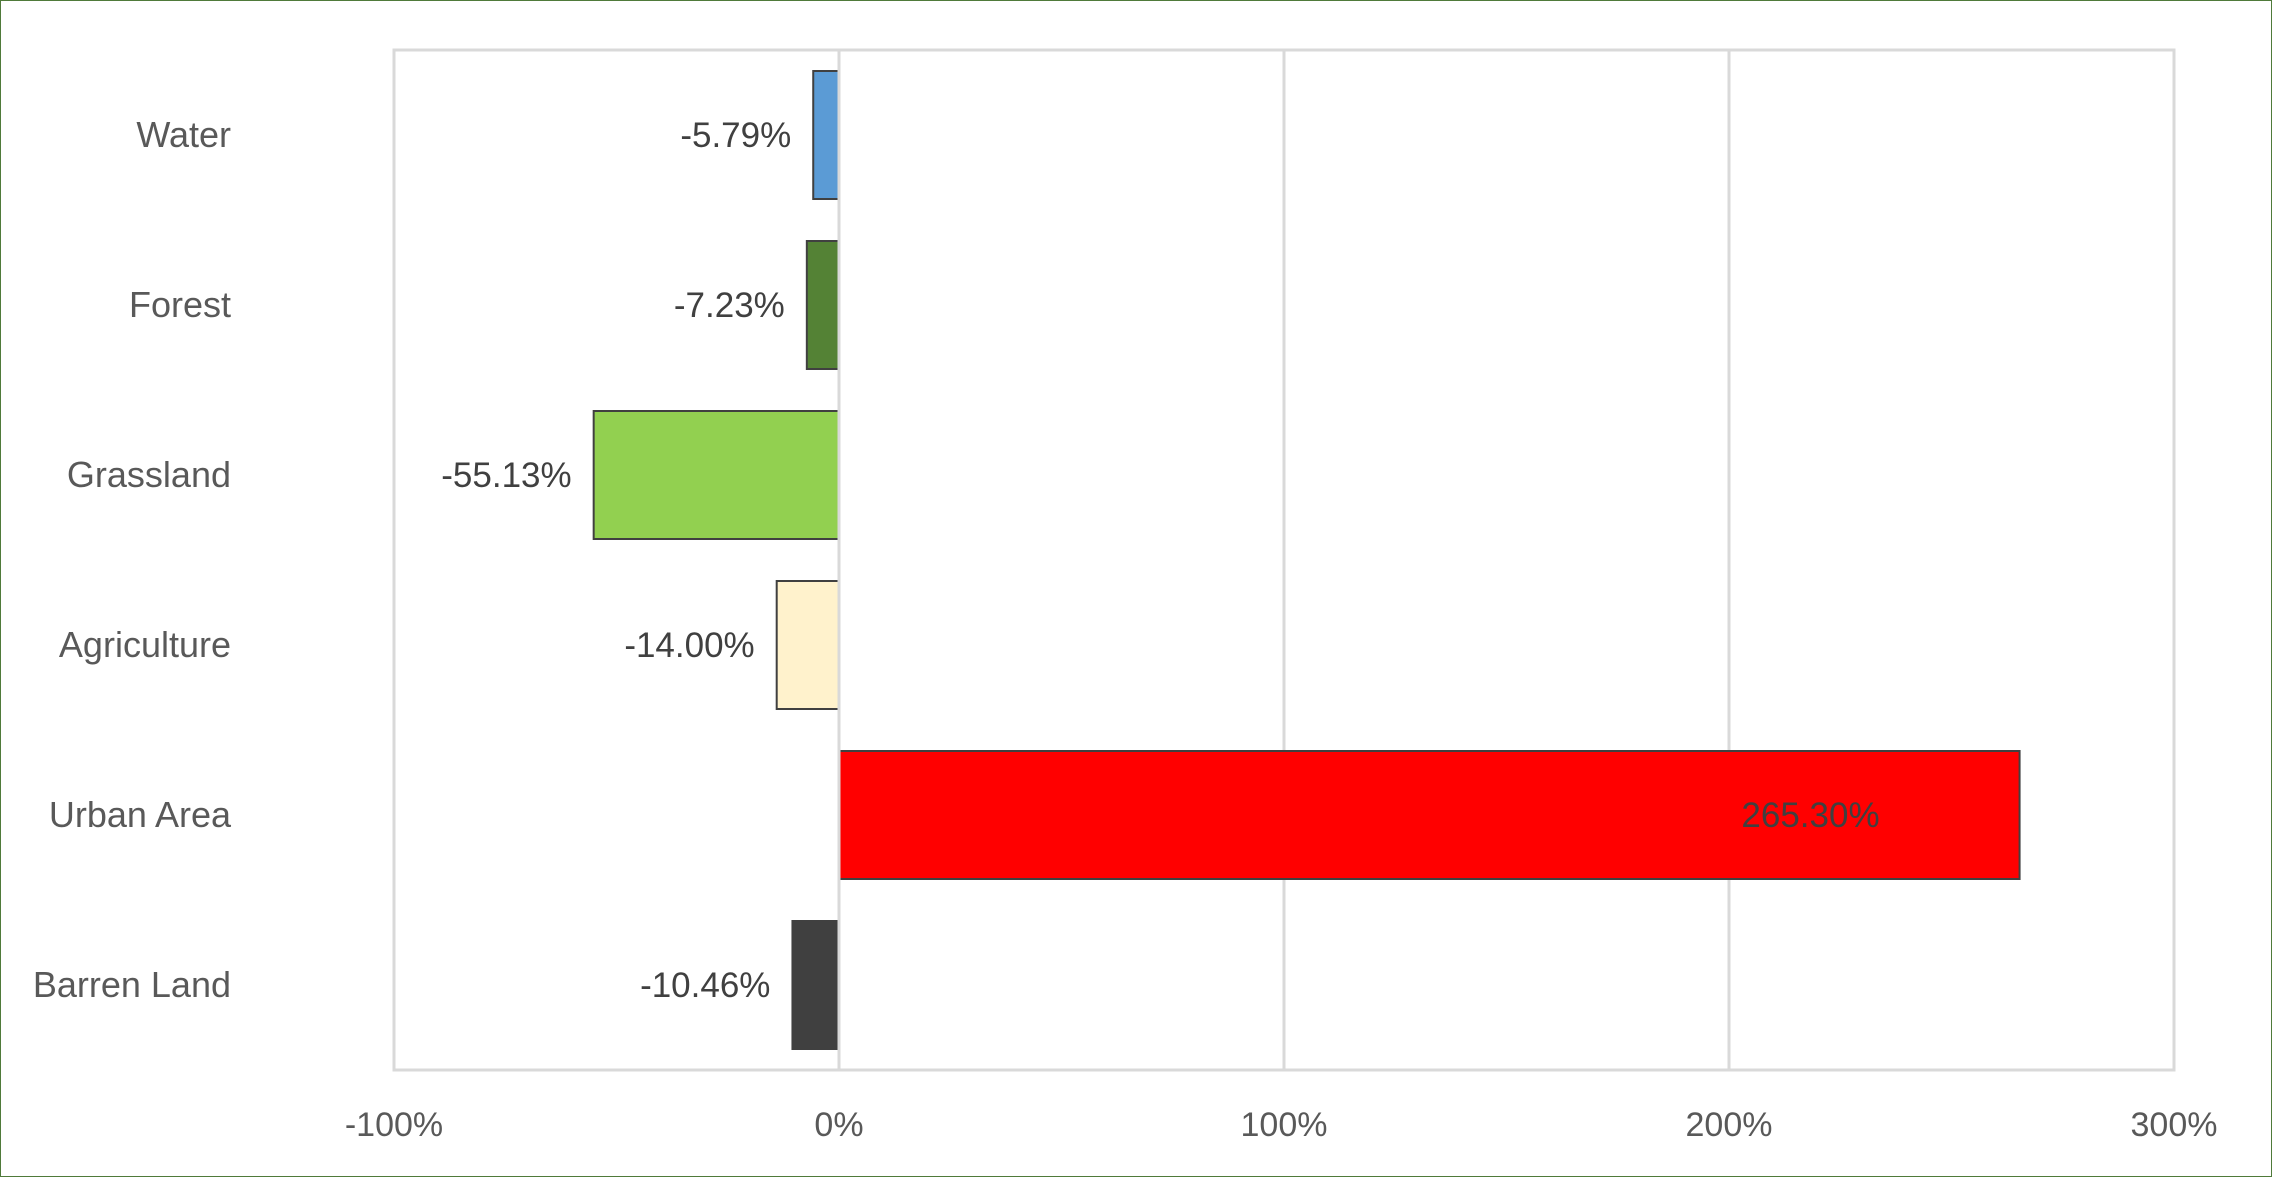 The image size is (2272, 1177). I want to click on bar-agriculture, so click(808, 645).